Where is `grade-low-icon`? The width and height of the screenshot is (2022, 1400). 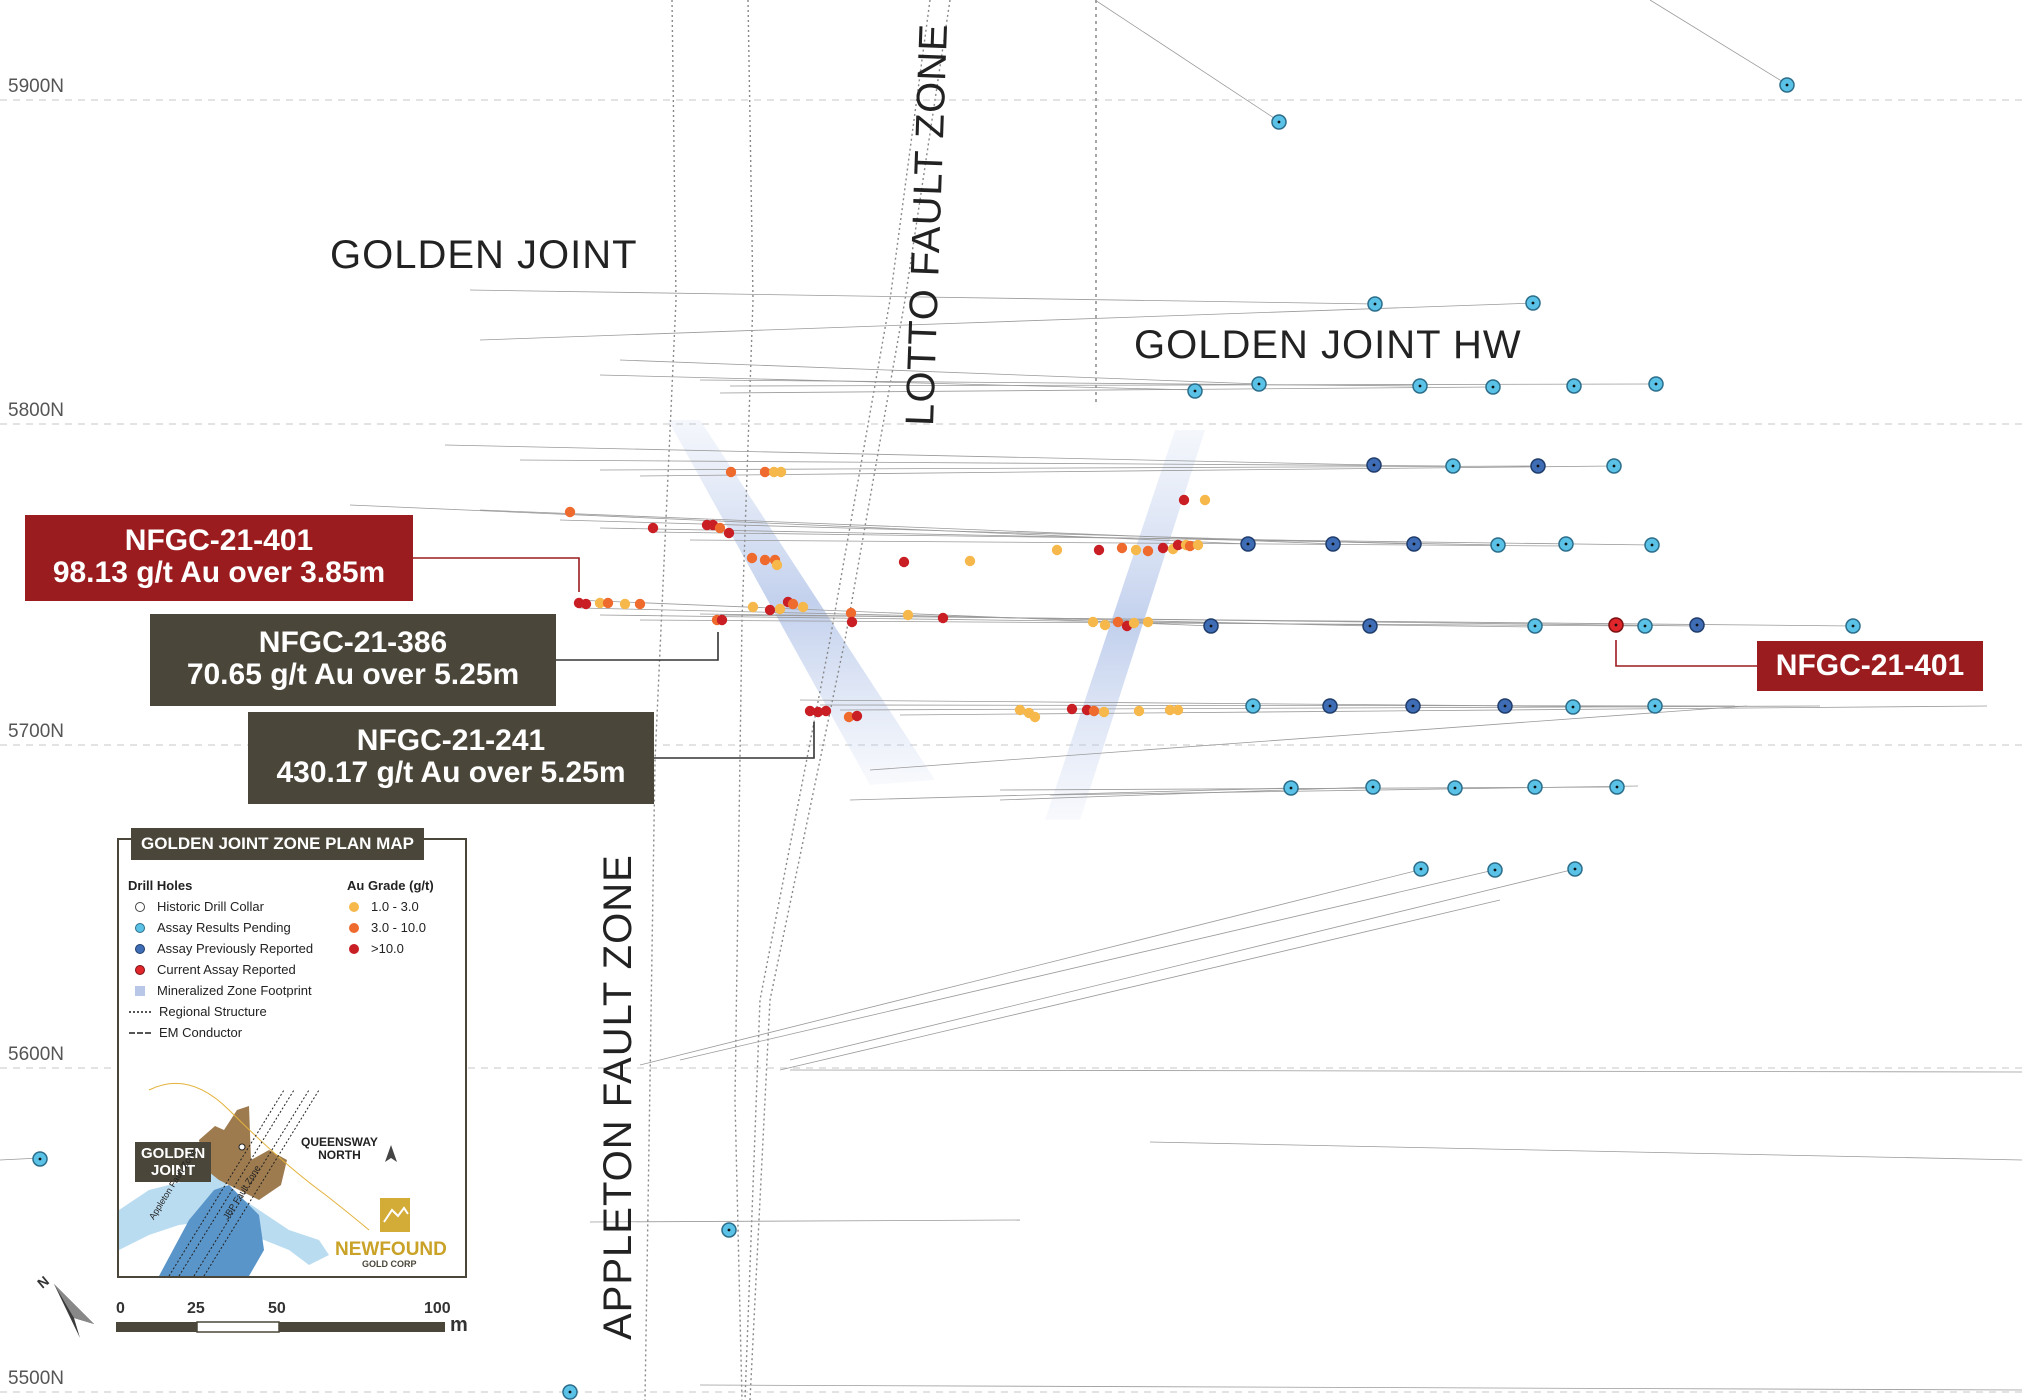
grade-low-icon is located at coordinates (354, 906).